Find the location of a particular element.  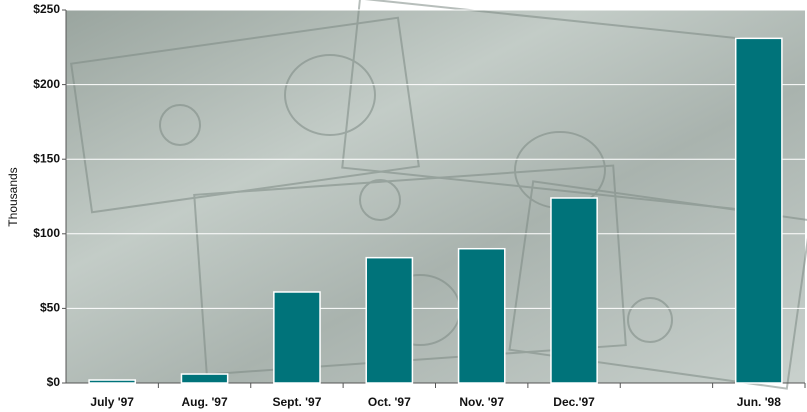

y-tick-label: $250 is located at coordinates (46, 9).